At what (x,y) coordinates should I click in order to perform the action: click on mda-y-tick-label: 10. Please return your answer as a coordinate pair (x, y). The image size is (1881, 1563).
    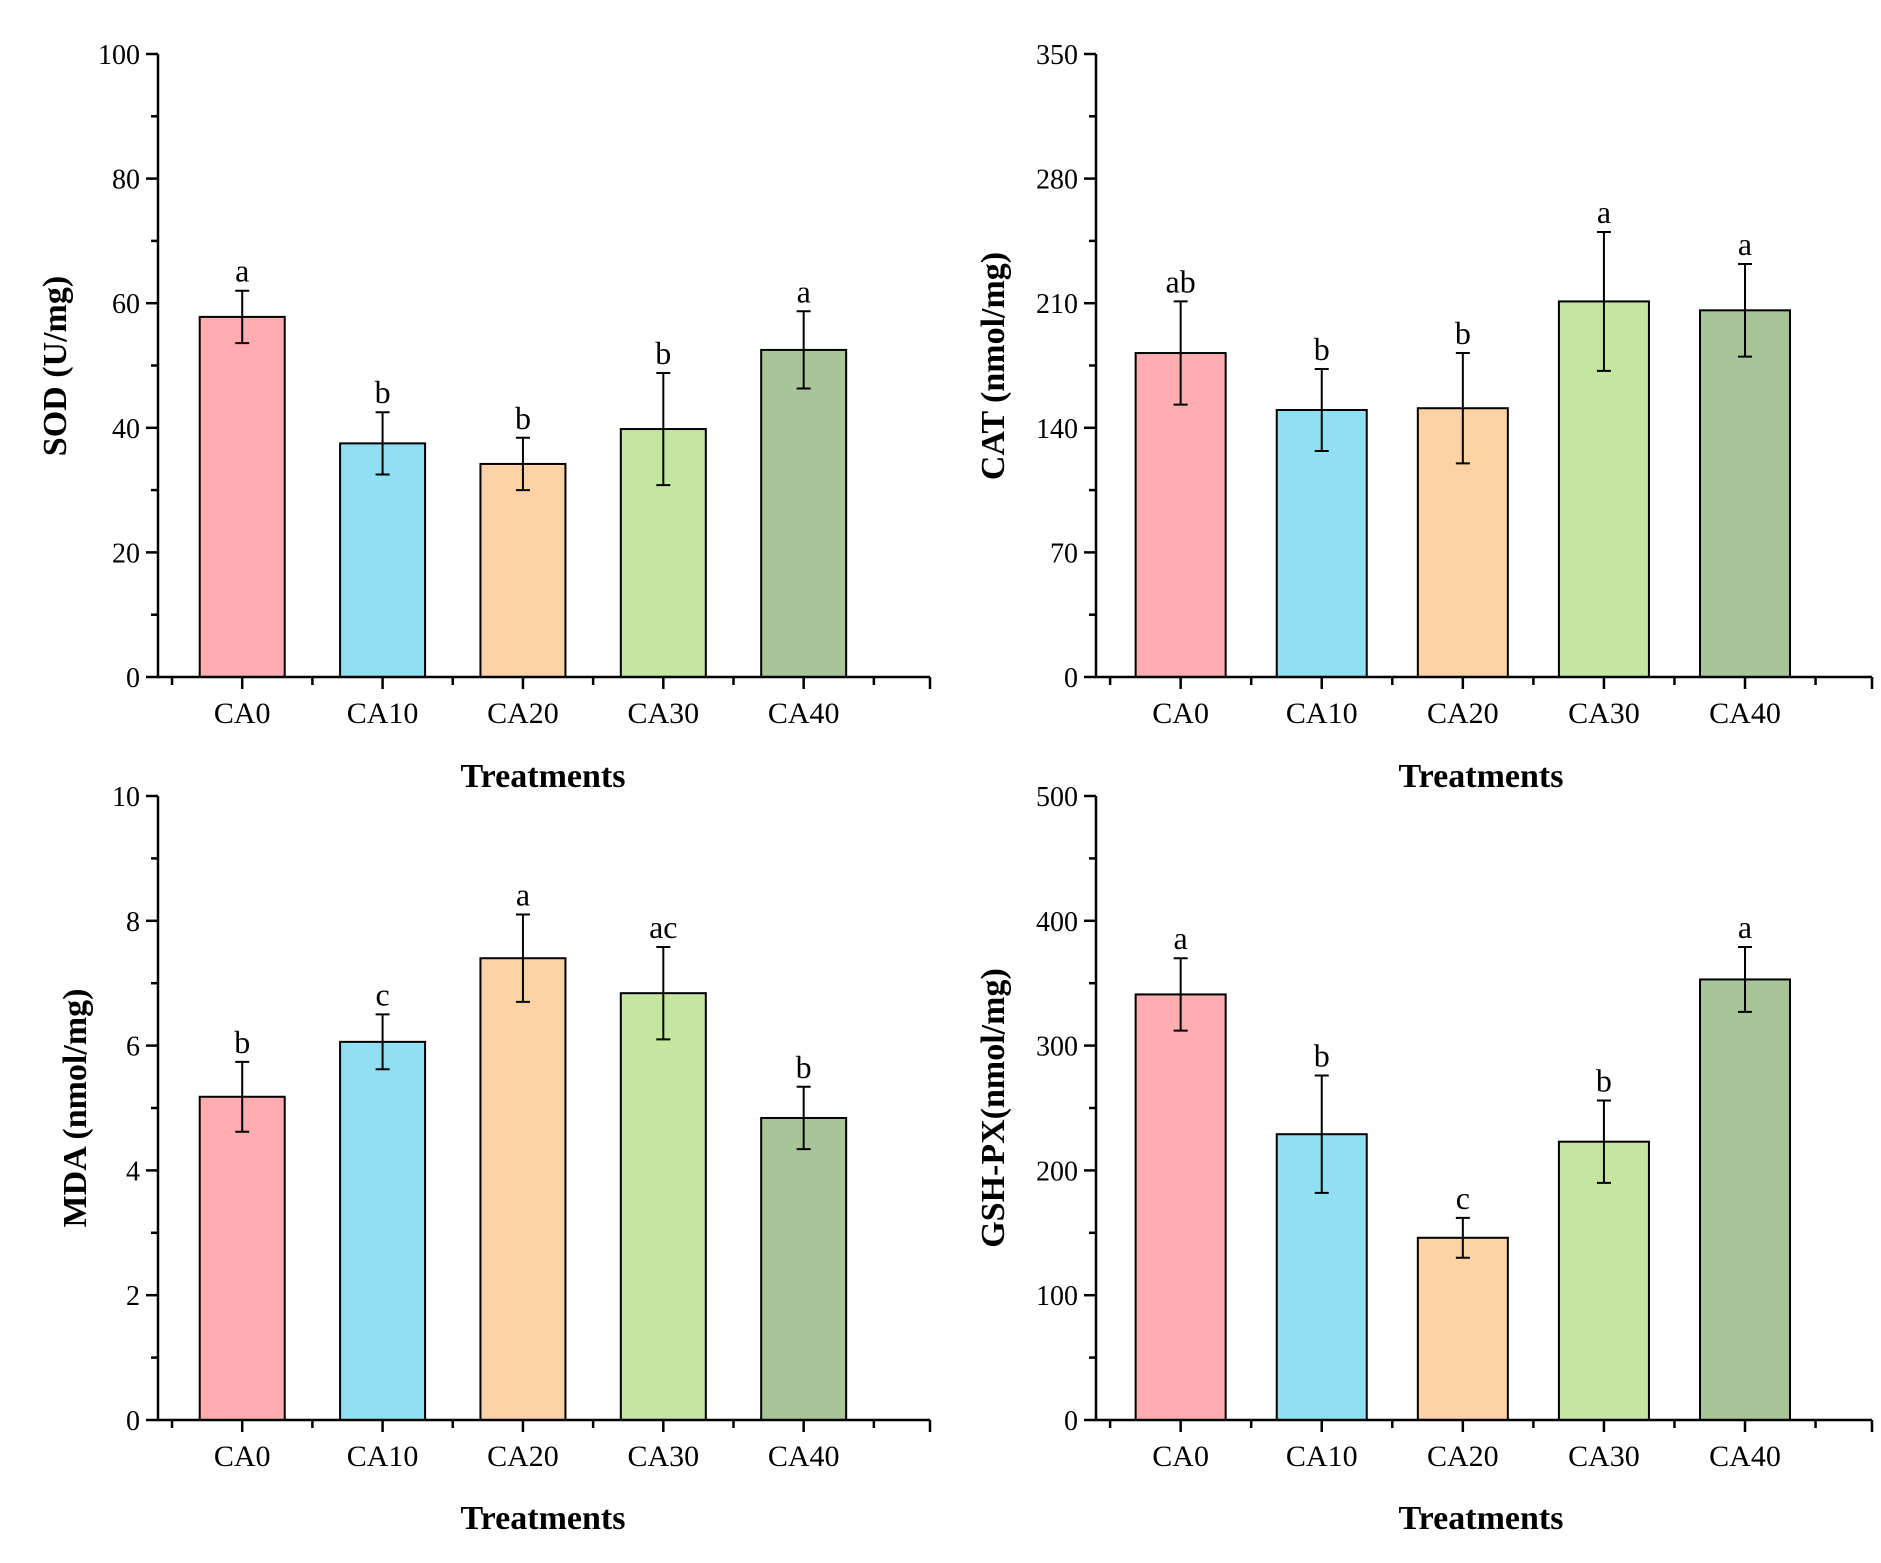
    Looking at the image, I should click on (126, 797).